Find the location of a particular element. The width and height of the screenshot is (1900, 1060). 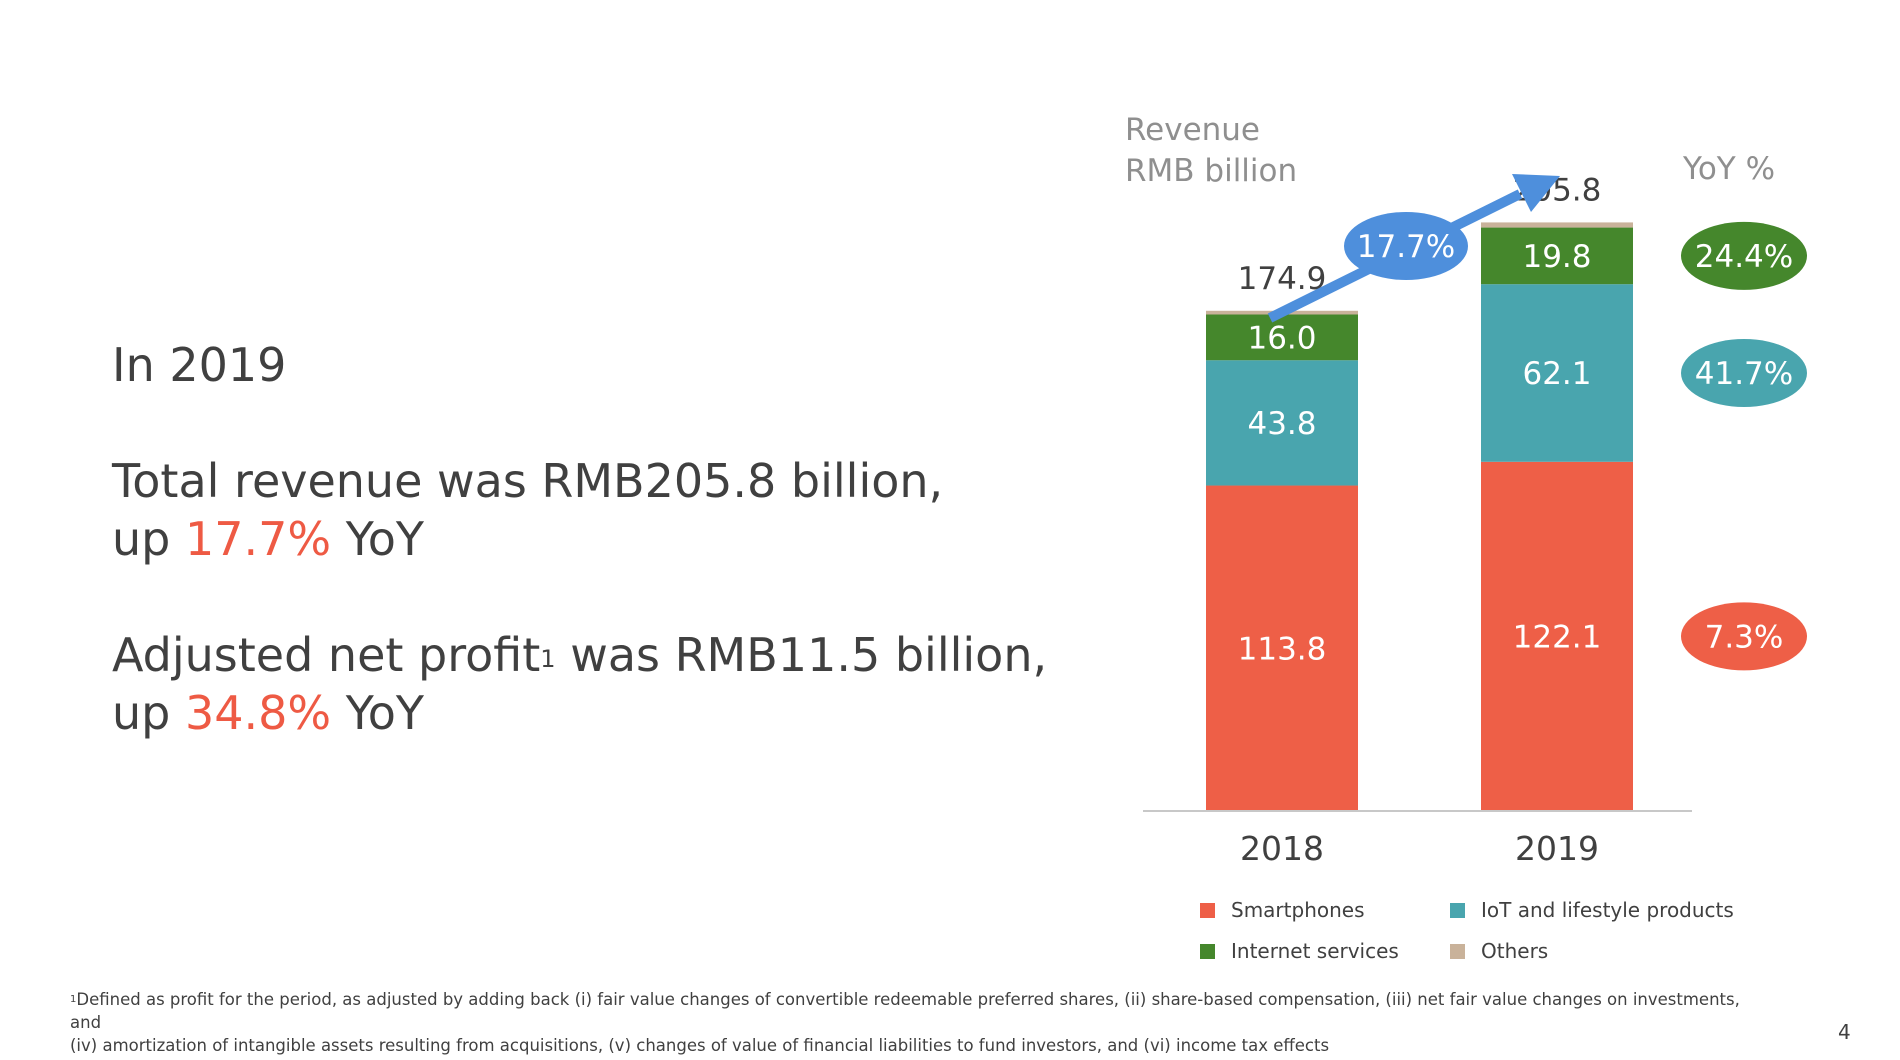

legend-swatch-others is located at coordinates (1457, 951).